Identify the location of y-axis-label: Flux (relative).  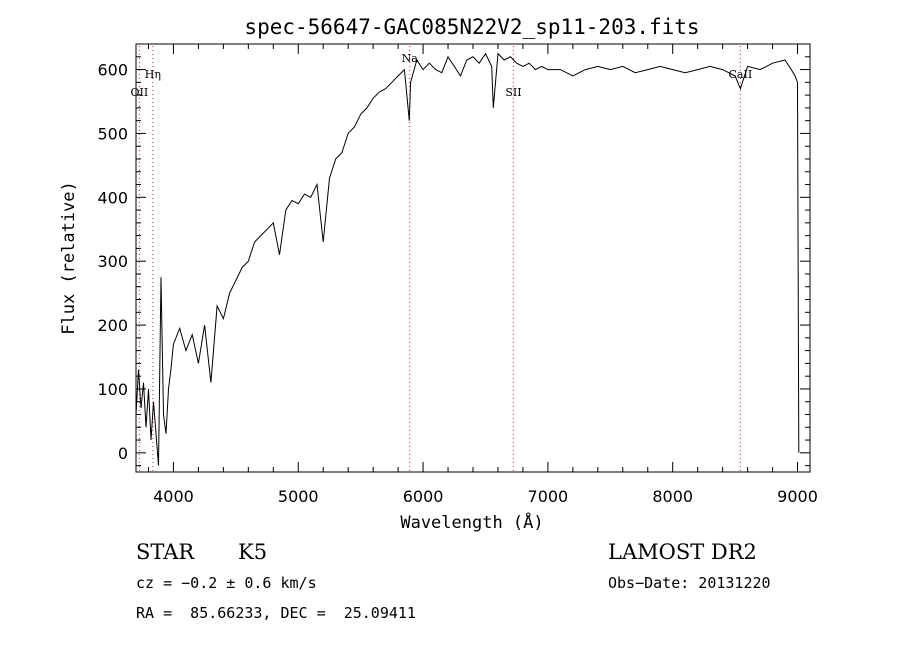
(69, 258).